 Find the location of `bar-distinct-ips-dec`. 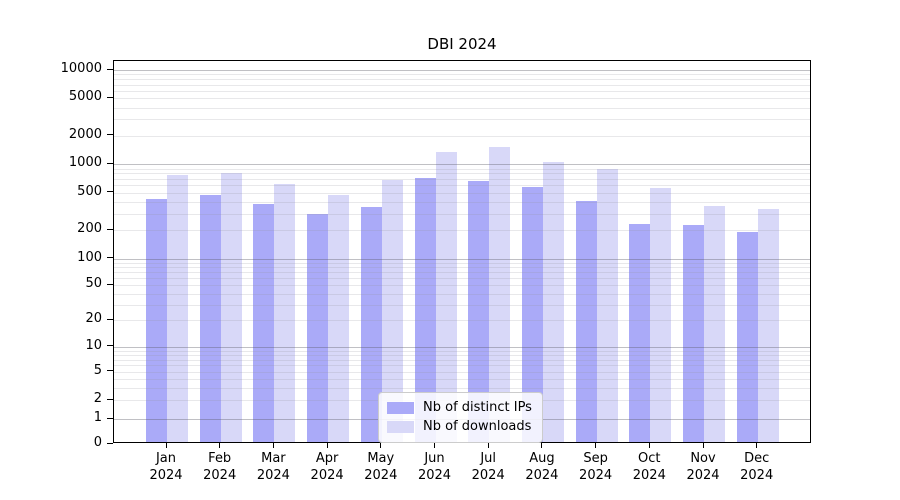

bar-distinct-ips-dec is located at coordinates (747, 336).